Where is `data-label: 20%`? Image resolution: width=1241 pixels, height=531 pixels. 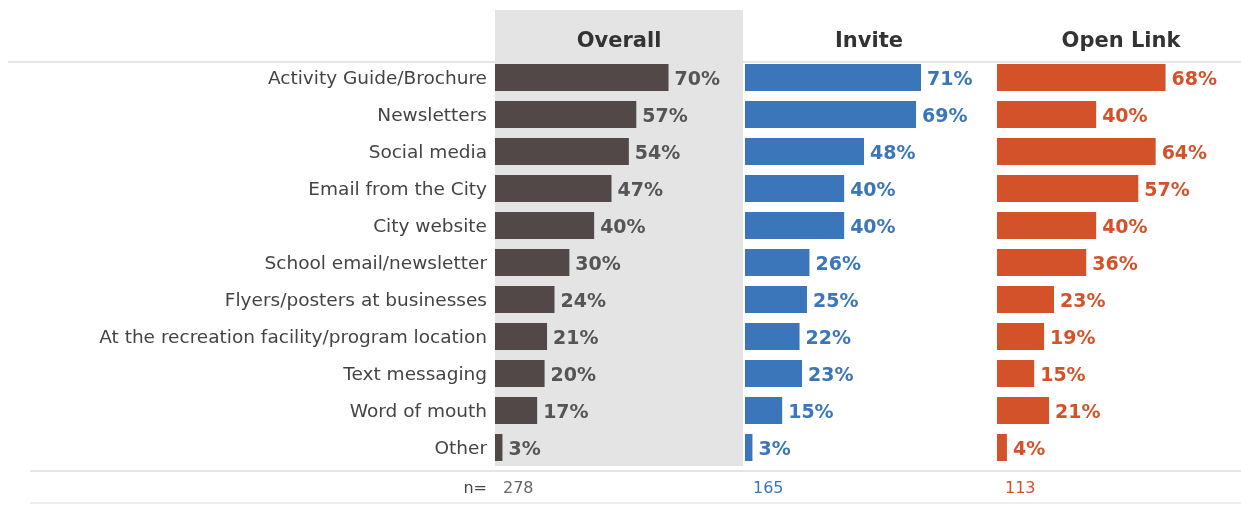 data-label: 20% is located at coordinates (573, 373).